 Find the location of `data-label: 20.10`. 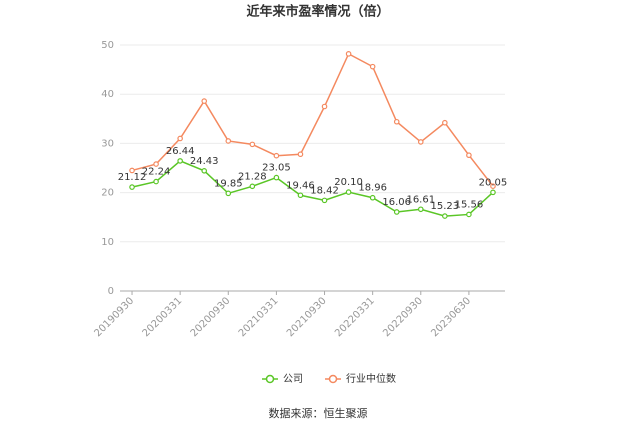

data-label: 20.10 is located at coordinates (348, 182).